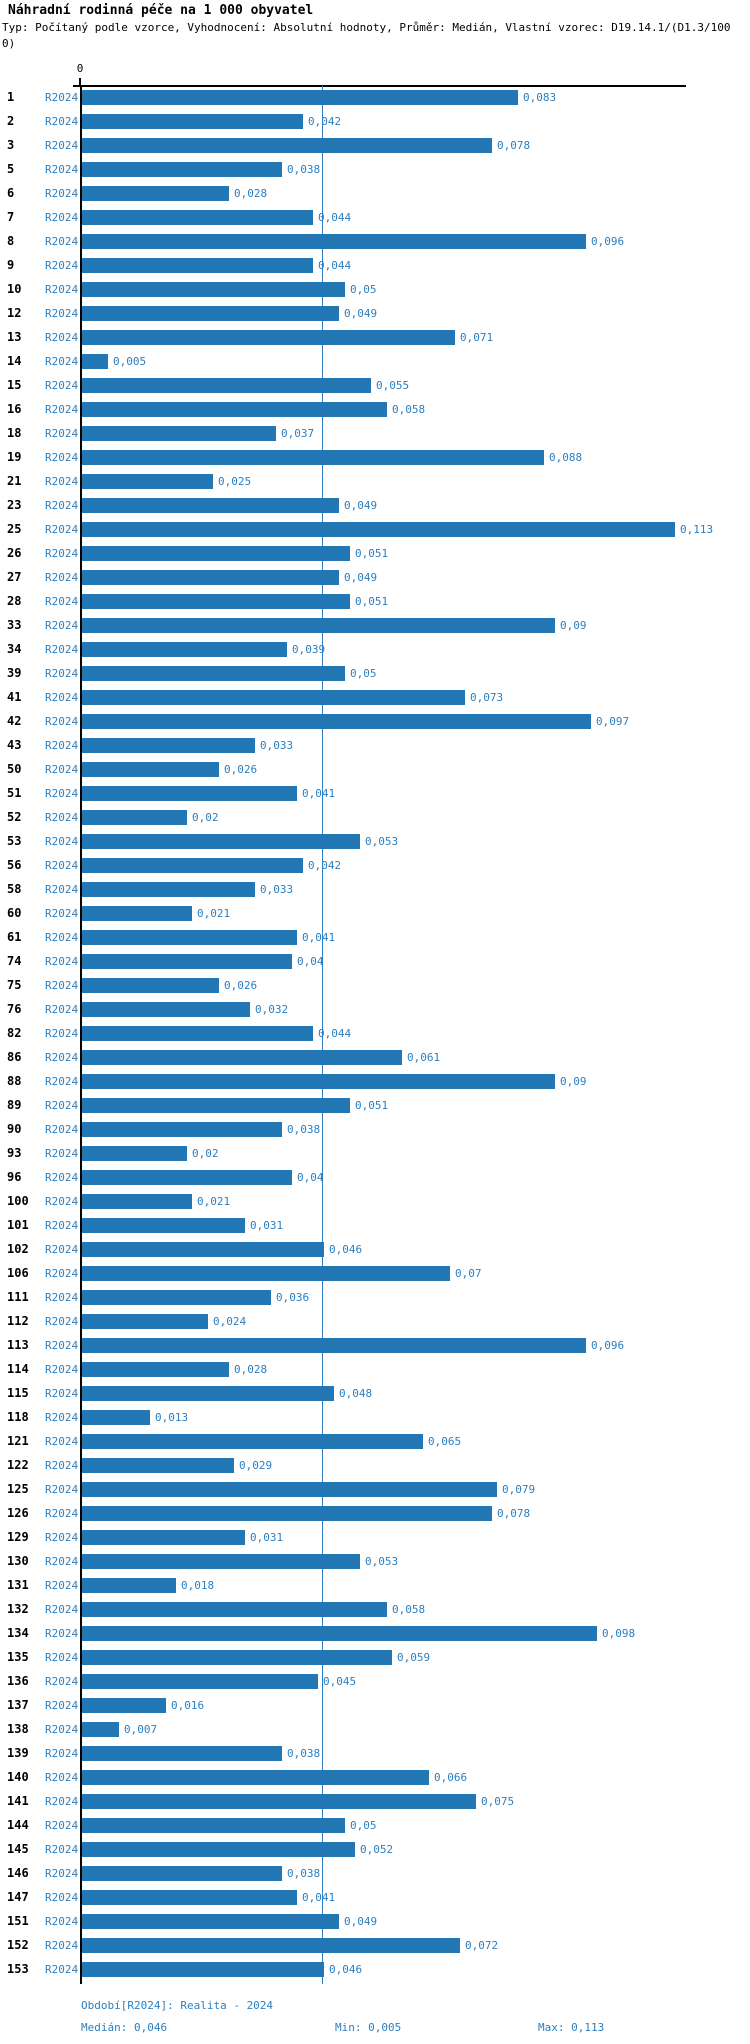 The height and width of the screenshot is (2044, 750). I want to click on bar-row: 126 R2024 0,078, so click(375, 1513).